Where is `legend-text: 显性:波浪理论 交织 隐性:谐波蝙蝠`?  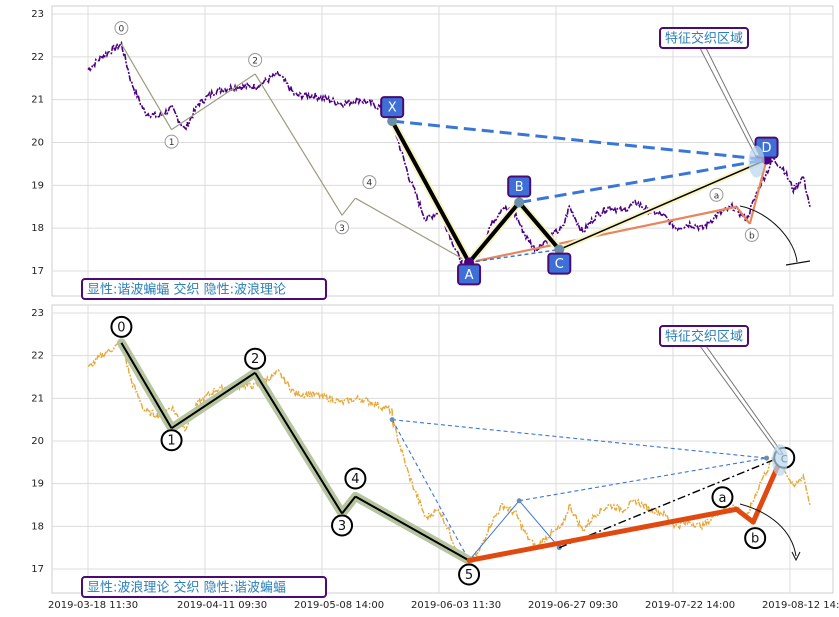 legend-text: 显性:波浪理论 交织 隐性:谐波蝙蝠 is located at coordinates (186, 588).